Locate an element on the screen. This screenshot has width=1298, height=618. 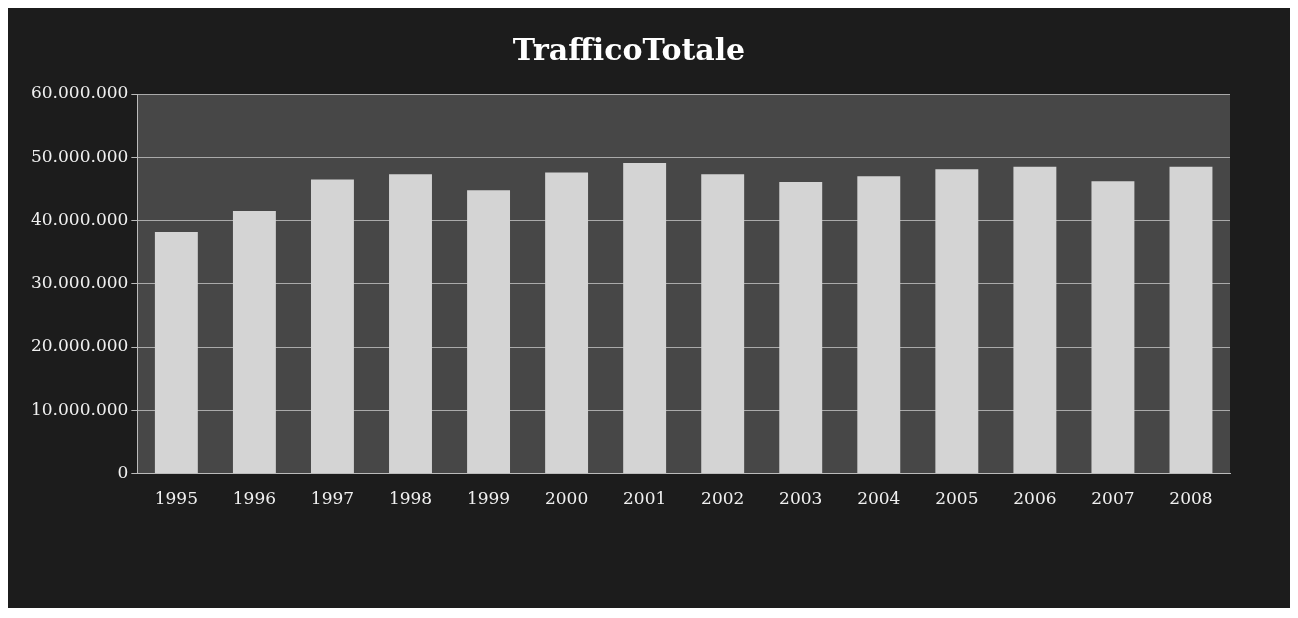
y-tick-label: 10.000.000 is located at coordinates (79, 408).